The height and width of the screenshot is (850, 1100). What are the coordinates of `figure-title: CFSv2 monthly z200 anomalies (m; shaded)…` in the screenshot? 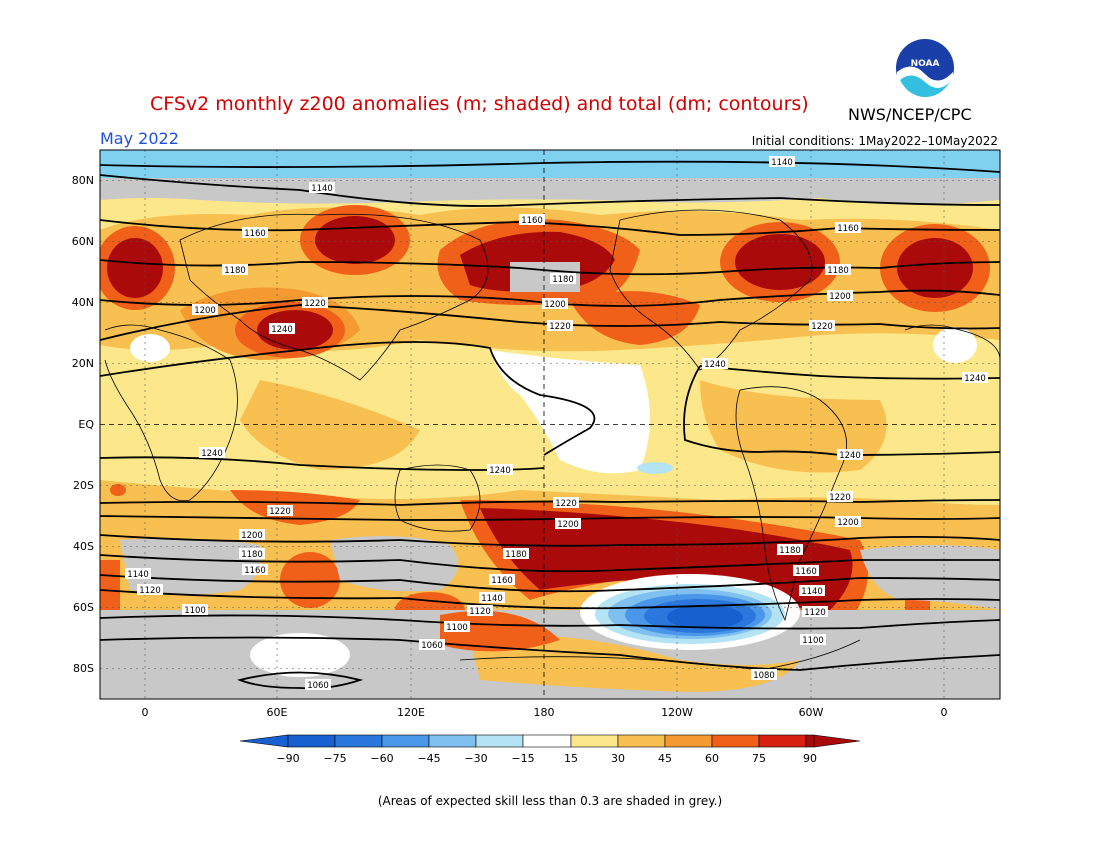 It's located at (479, 104).